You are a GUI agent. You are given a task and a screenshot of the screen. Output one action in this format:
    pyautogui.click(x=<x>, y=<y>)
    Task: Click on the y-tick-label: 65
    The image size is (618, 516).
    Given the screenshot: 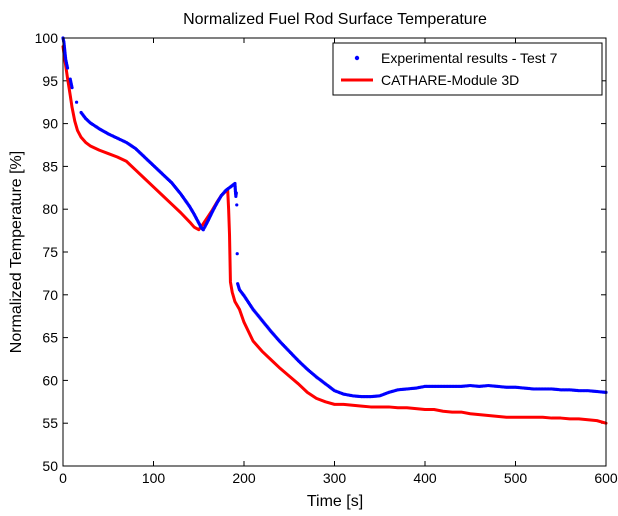 What is the action you would take?
    pyautogui.click(x=50, y=338)
    